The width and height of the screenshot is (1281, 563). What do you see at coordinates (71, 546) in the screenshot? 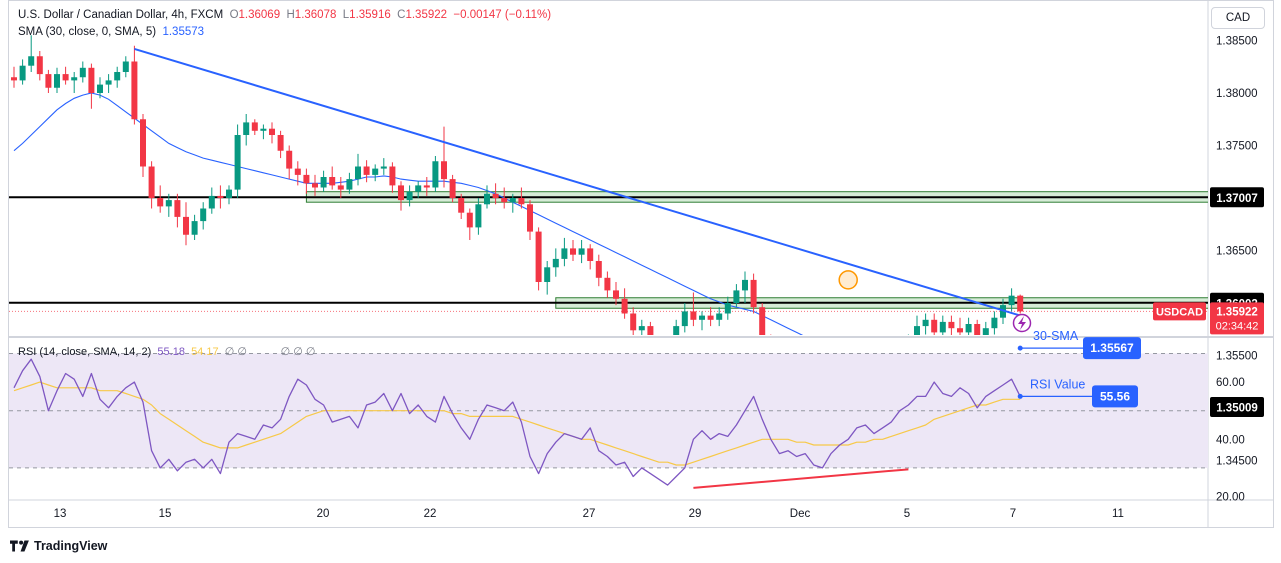
I see `branding-text: TradingView` at bounding box center [71, 546].